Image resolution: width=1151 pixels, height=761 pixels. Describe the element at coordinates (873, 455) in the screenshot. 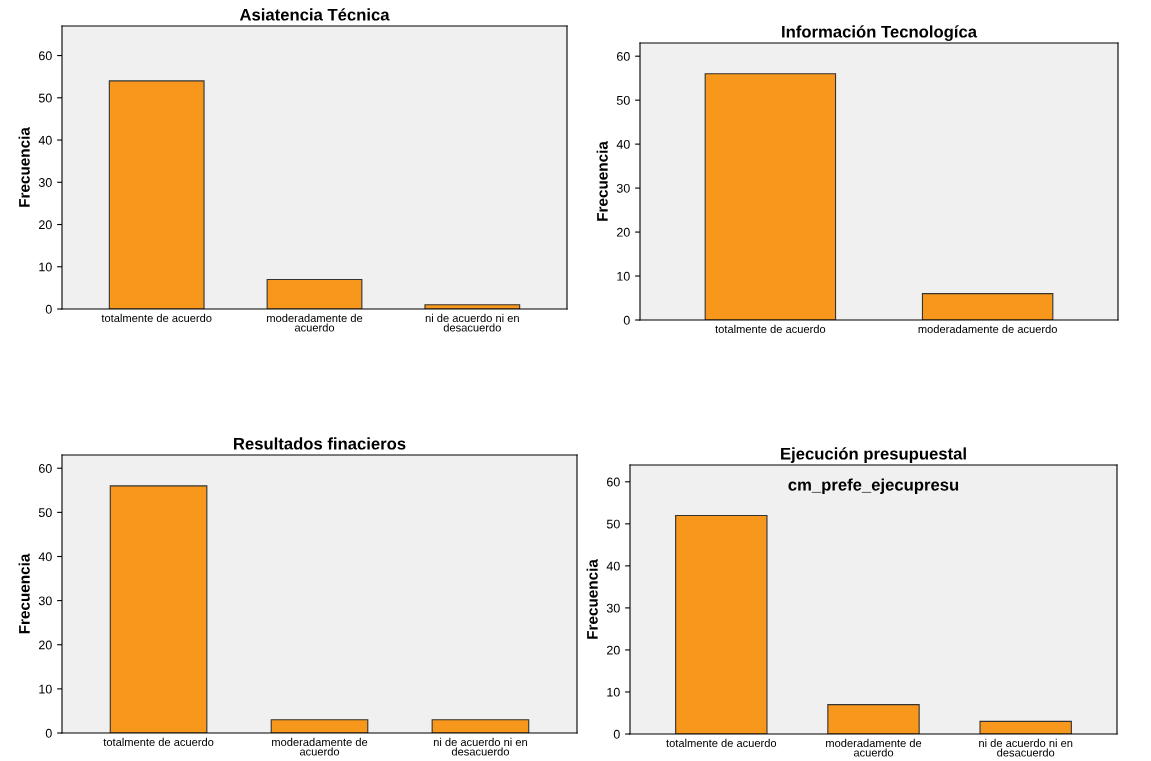

I see `chart-title: Ejecución presupuestal` at that location.